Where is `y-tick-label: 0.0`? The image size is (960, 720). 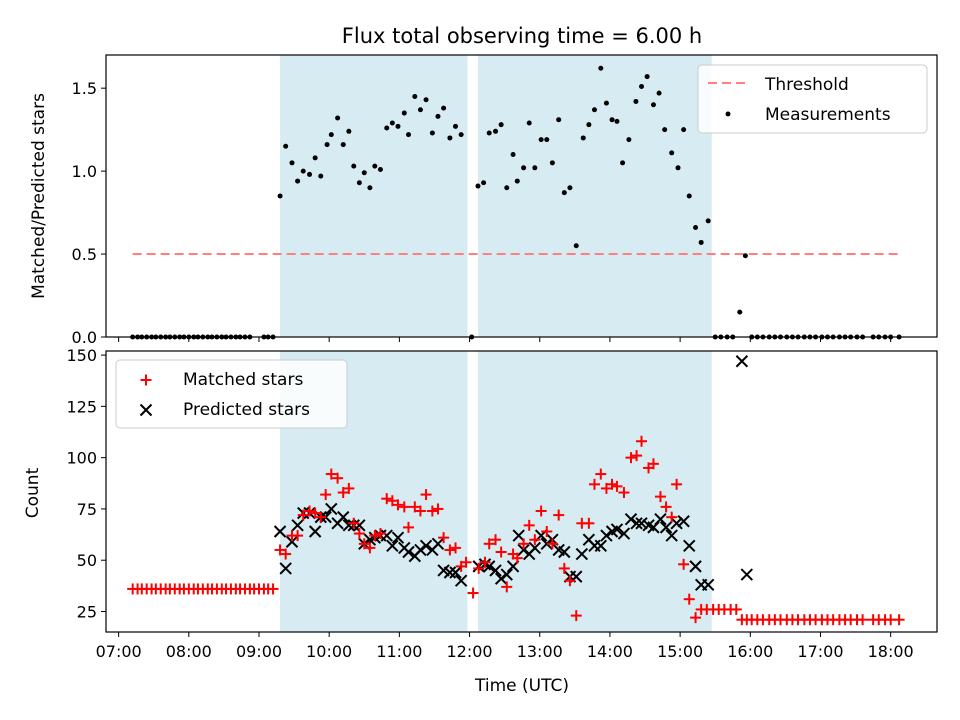 y-tick-label: 0.0 is located at coordinates (84, 337).